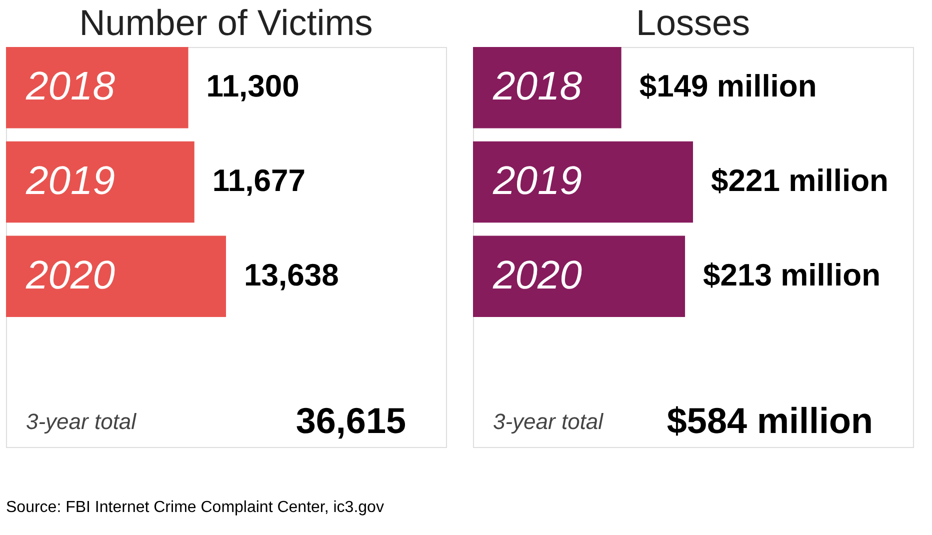 This screenshot has width=932, height=535. What do you see at coordinates (792, 274) in the screenshot?
I see `data-label: $213 million` at bounding box center [792, 274].